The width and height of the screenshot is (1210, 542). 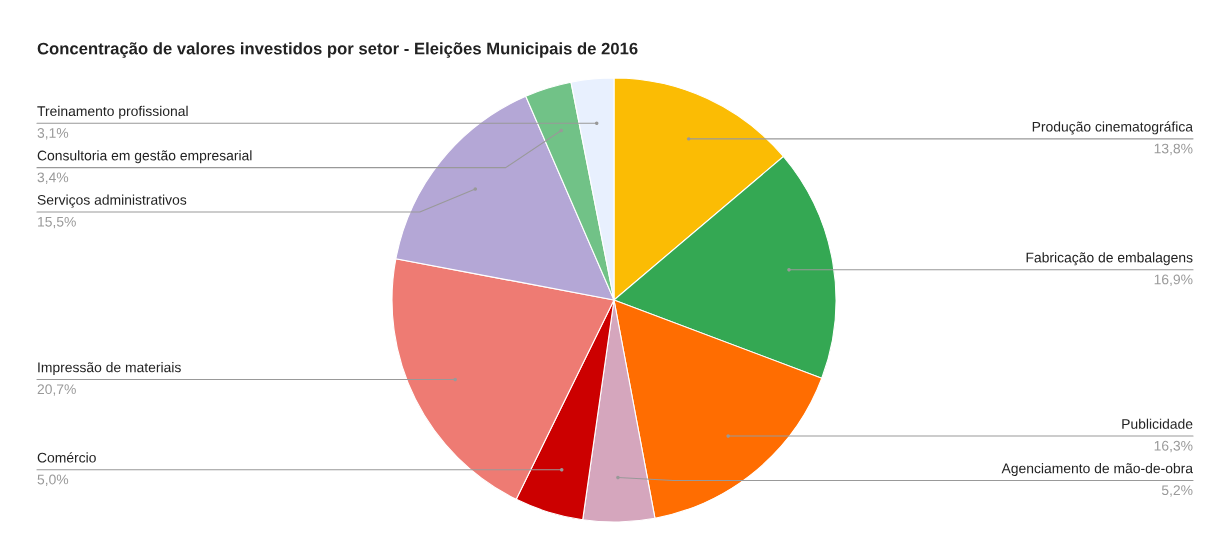 I want to click on slice-label: Comércio, so click(x=66, y=457).